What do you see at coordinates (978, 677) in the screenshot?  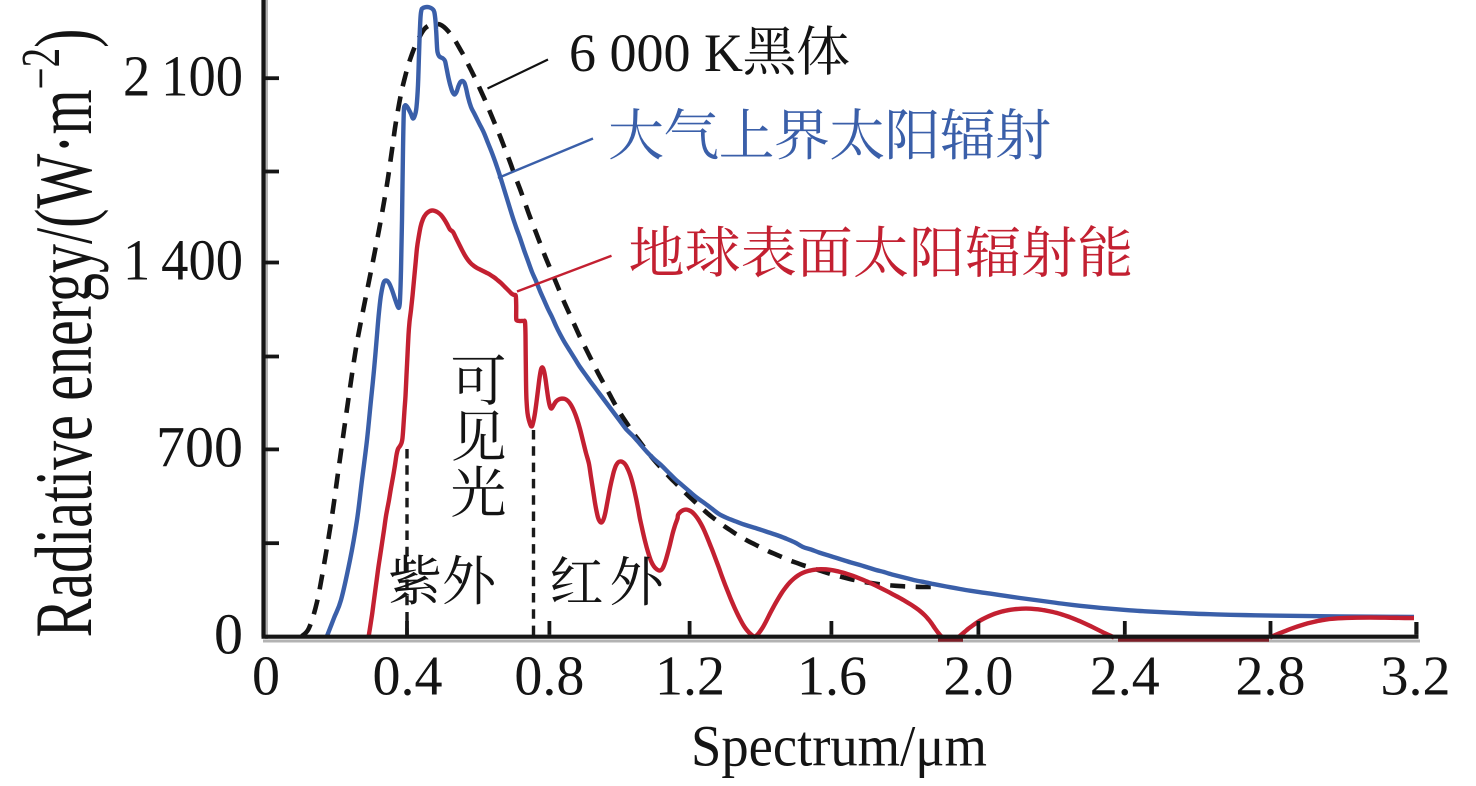 I see `svg-text: 2.0` at bounding box center [978, 677].